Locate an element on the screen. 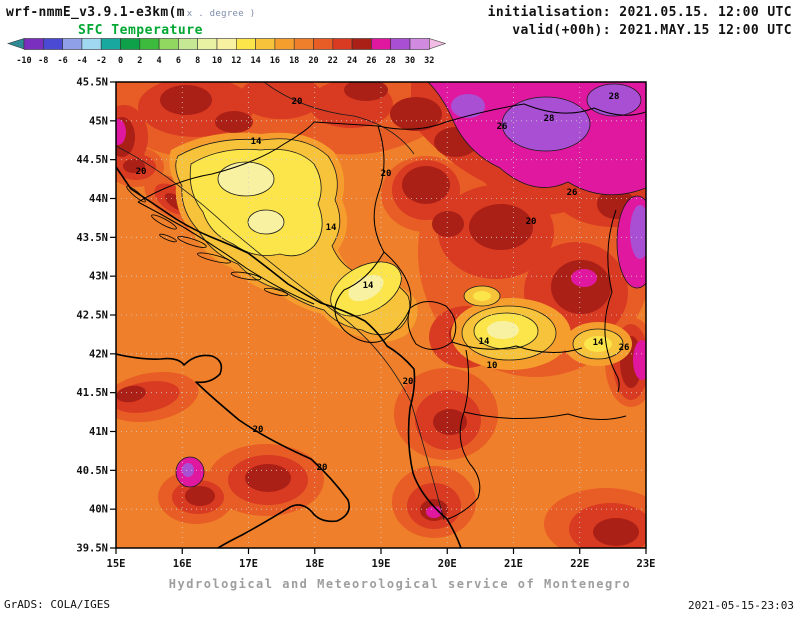 The image size is (800, 618). lon-axis-label: 16E is located at coordinates (182, 564).